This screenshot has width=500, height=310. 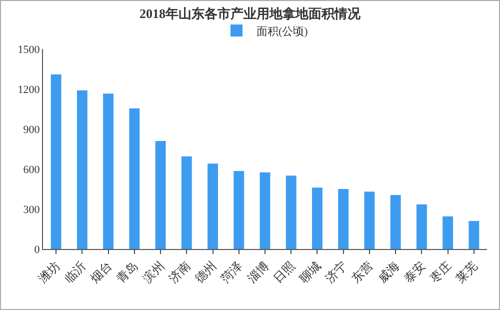 I want to click on x-tick-label: 德州, so click(x=206, y=272).